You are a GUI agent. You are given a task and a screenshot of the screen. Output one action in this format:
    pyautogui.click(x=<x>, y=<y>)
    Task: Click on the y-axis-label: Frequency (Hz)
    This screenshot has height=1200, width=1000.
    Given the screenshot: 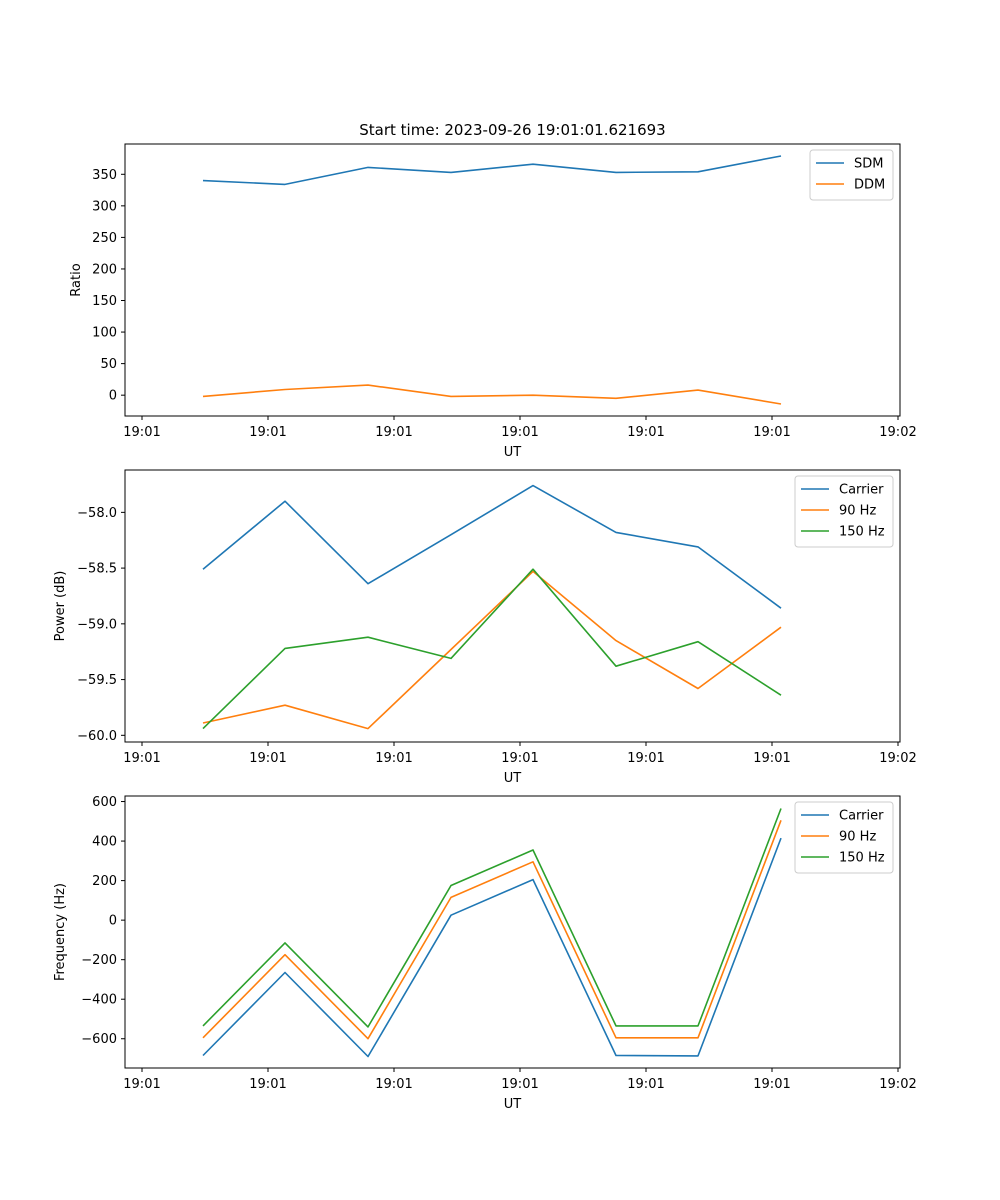 What is the action you would take?
    pyautogui.click(x=60, y=932)
    